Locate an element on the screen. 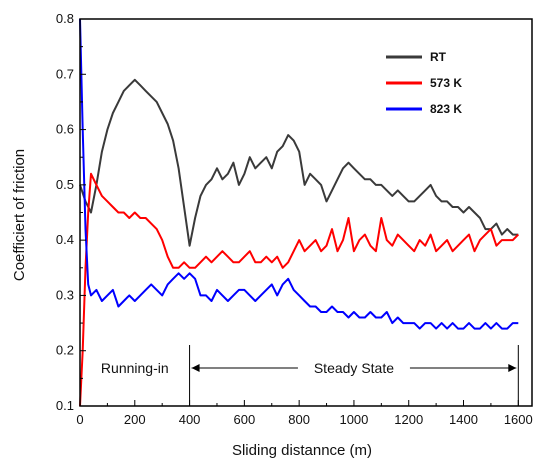  legend-label-1: 573 K is located at coordinates (446, 83).